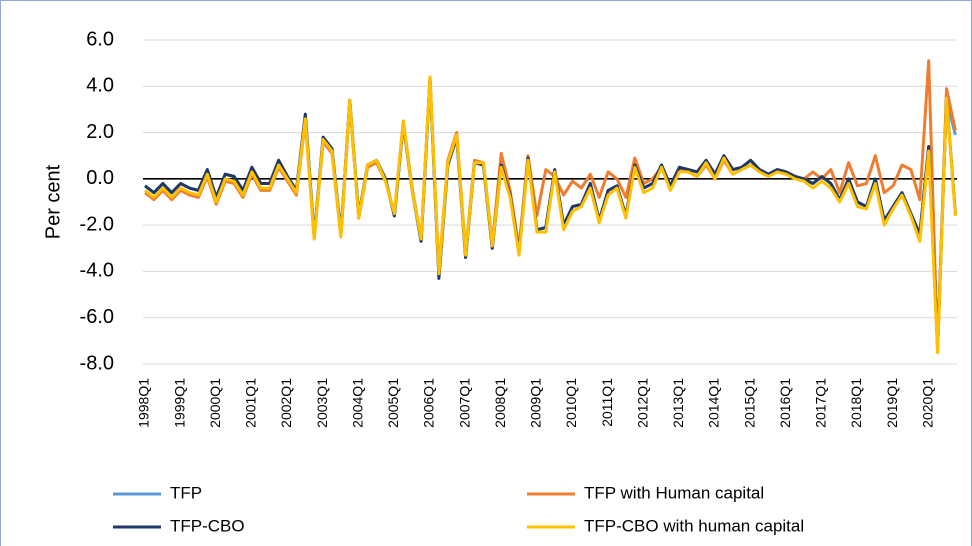 This screenshot has width=972, height=546. What do you see at coordinates (251, 403) in the screenshot?
I see `x-tick-label: 2001Q1` at bounding box center [251, 403].